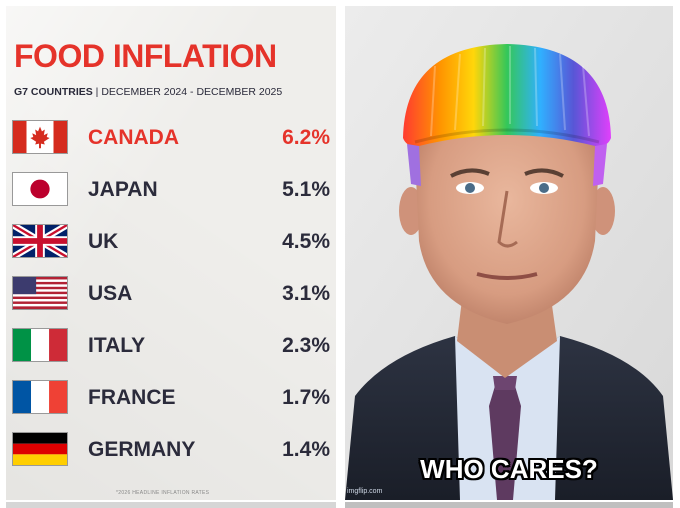 Image resolution: width=680 pixels, height=508 pixels. Describe the element at coordinates (133, 137) in the screenshot. I see `country-label: CANADA` at that location.